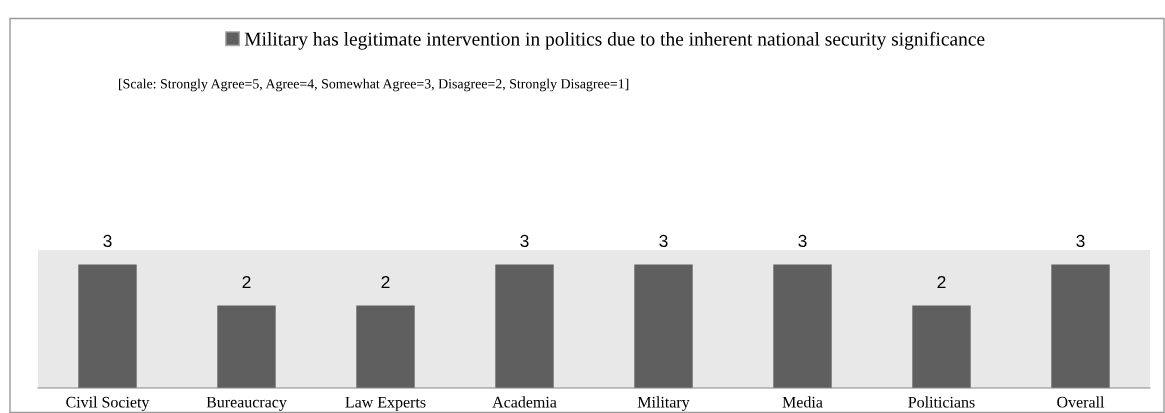 The width and height of the screenshot is (1165, 413). Describe the element at coordinates (108, 403) in the screenshot. I see `x-tick-label: Civil Society` at that location.